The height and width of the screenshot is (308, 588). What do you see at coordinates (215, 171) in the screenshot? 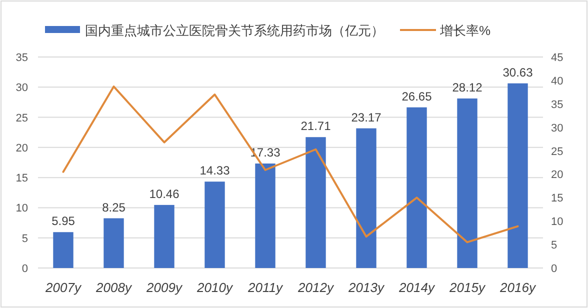
I see `data-label: 14.33` at bounding box center [215, 171].